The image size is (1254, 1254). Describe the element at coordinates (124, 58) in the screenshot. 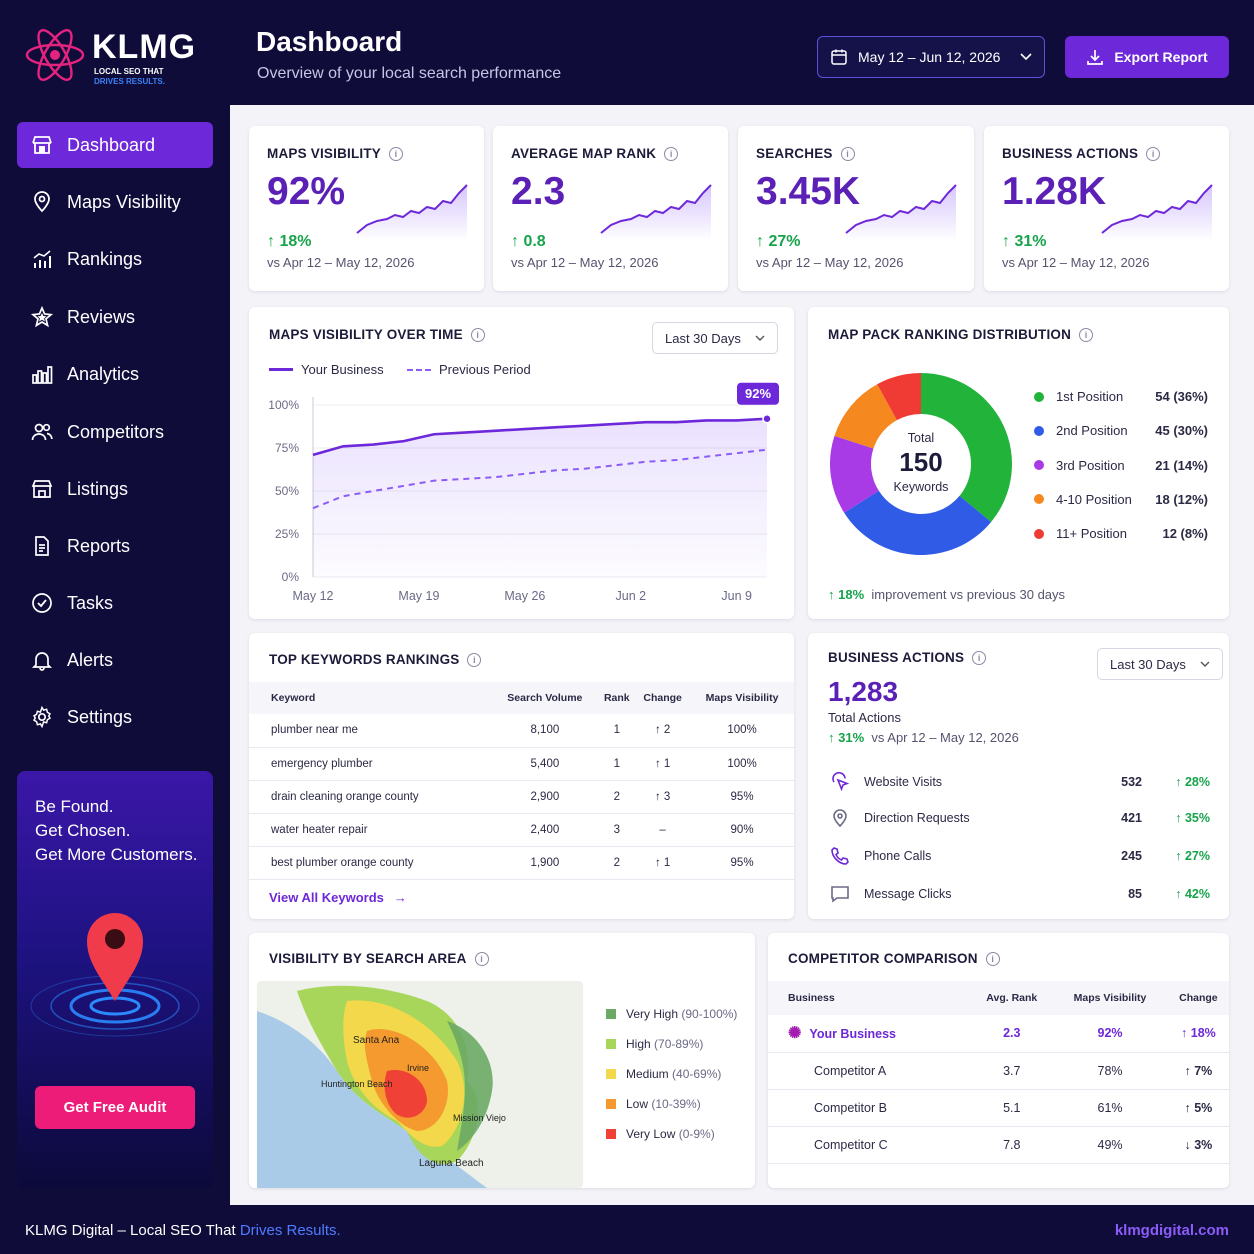

I see `brand-logo: KLMG LOCAL SEO THAT DRIVES RESULTS.` at that location.